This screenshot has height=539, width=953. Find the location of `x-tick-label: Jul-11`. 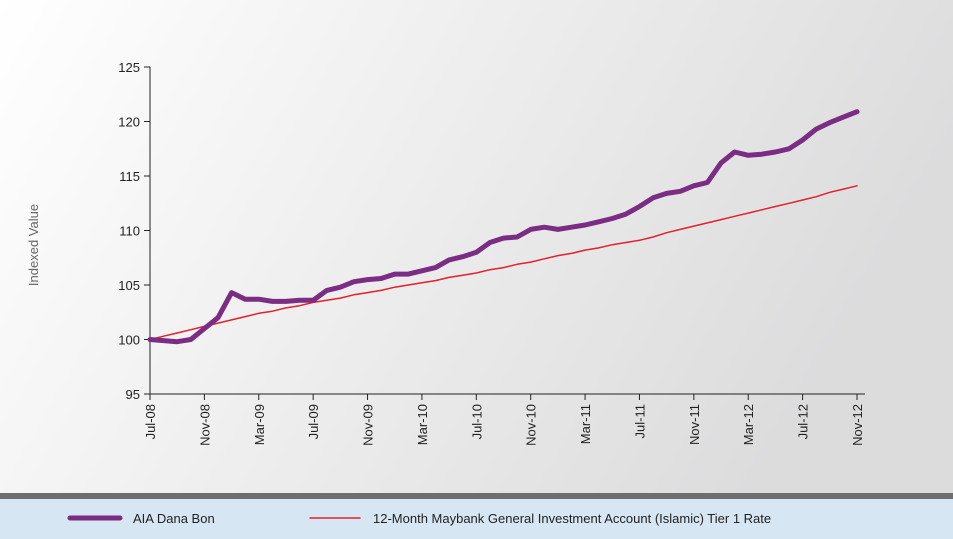

x-tick-label: Jul-11 is located at coordinates (639, 421).